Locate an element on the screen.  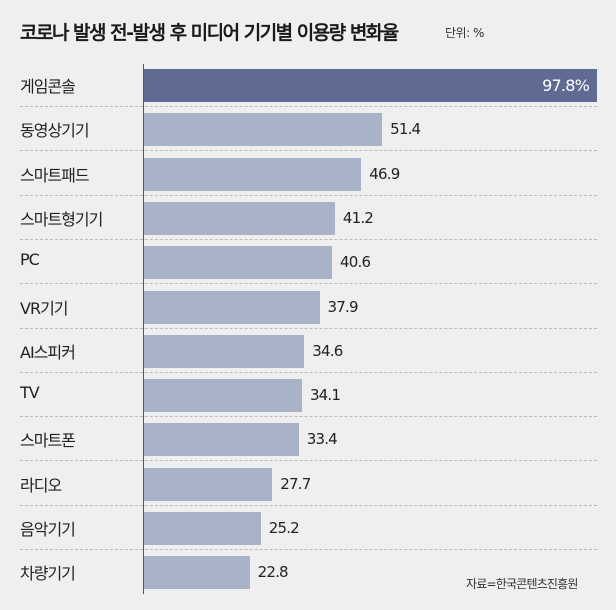
bar-row: 차량기기 22.8 is located at coordinates (308, 573).